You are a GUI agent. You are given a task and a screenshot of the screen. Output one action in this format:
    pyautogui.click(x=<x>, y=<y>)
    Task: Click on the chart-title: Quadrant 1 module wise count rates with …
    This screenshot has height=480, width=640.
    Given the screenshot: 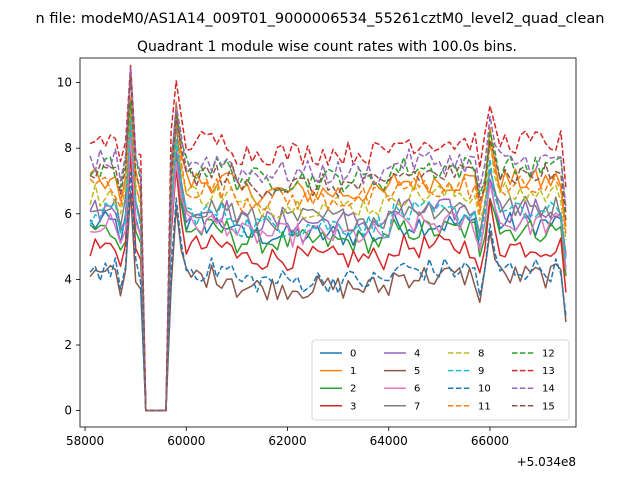 What is the action you would take?
    pyautogui.click(x=327, y=47)
    